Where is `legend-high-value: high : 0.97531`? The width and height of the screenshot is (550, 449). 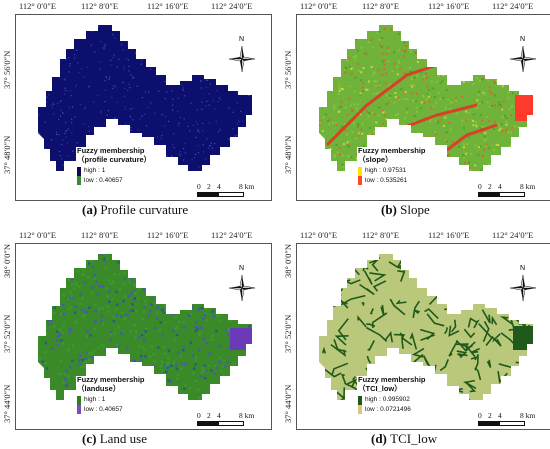 legend-high-value: high : 0.97531 is located at coordinates (386, 170).